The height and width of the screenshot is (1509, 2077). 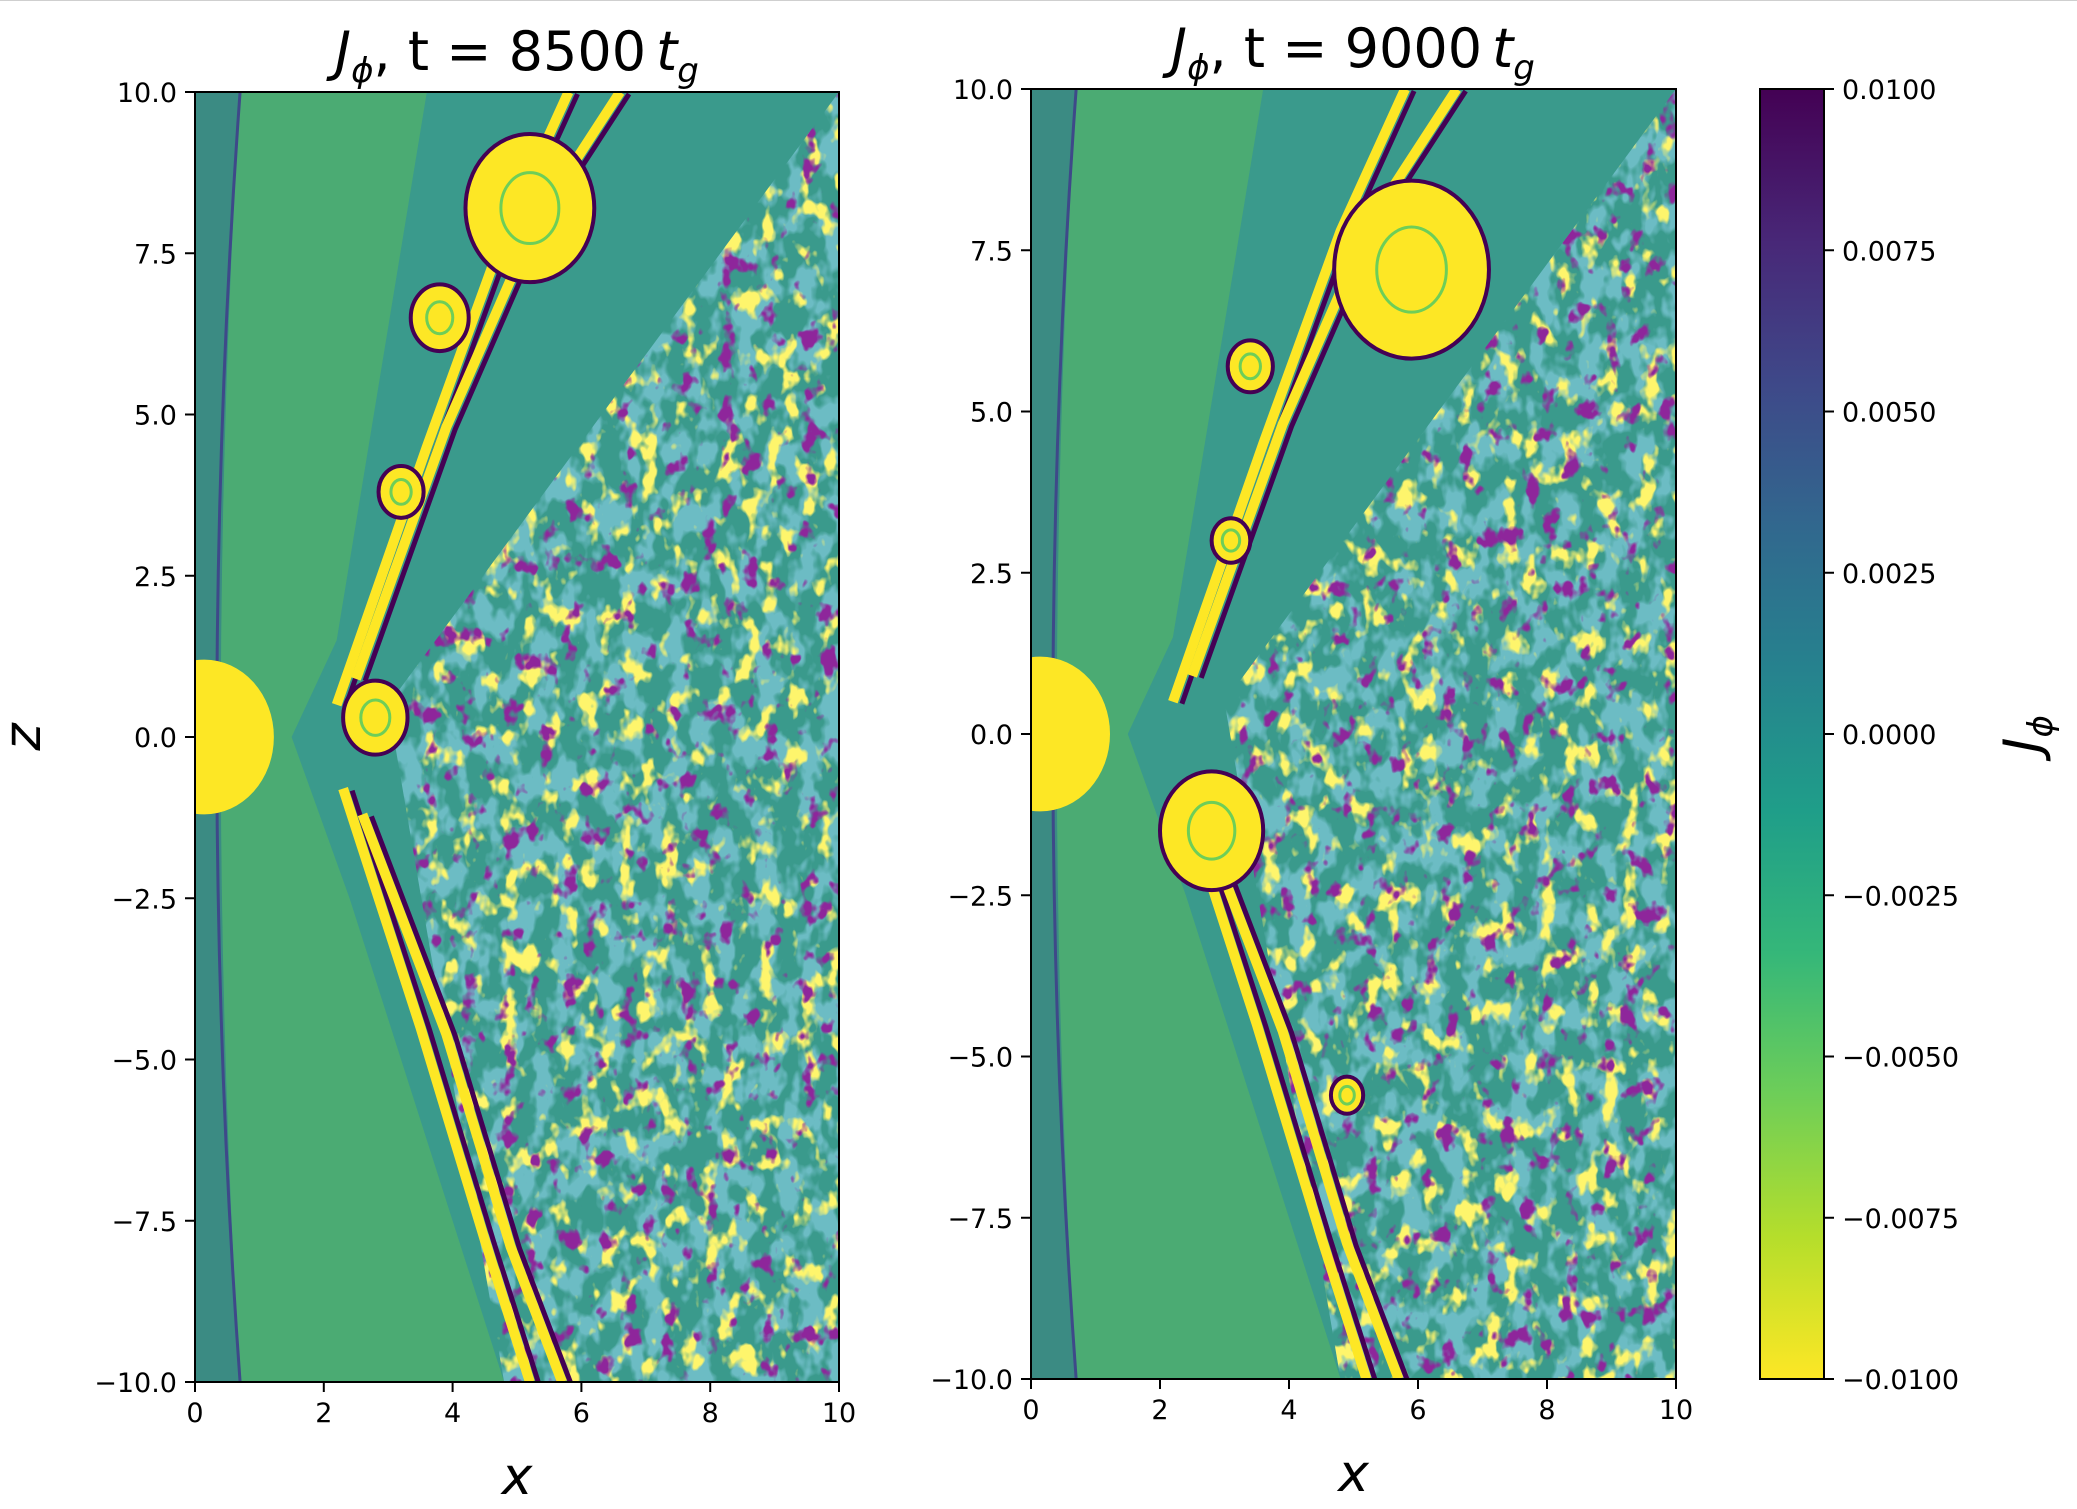 What do you see at coordinates (1889, 735) in the screenshot?
I see `colorbar-tick-label: 0.0000` at bounding box center [1889, 735].